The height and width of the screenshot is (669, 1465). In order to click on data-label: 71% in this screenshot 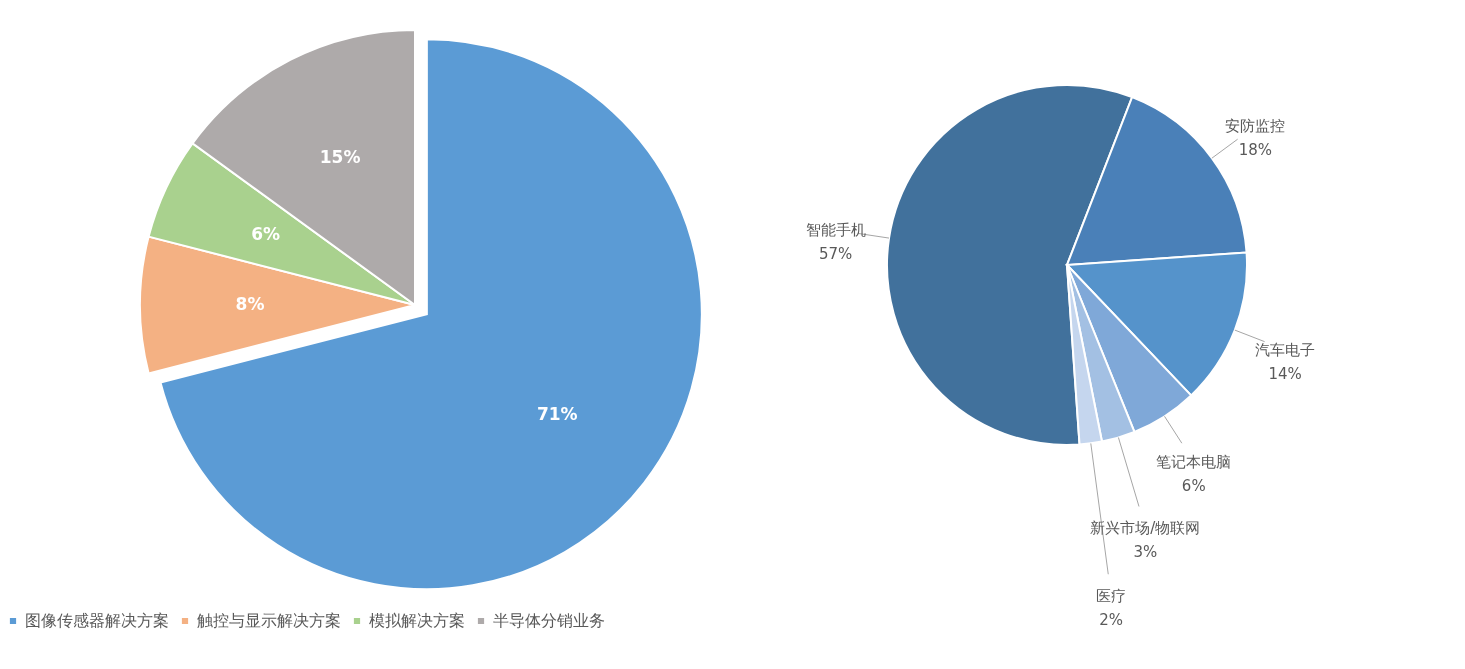, I will do `click(557, 414)`.